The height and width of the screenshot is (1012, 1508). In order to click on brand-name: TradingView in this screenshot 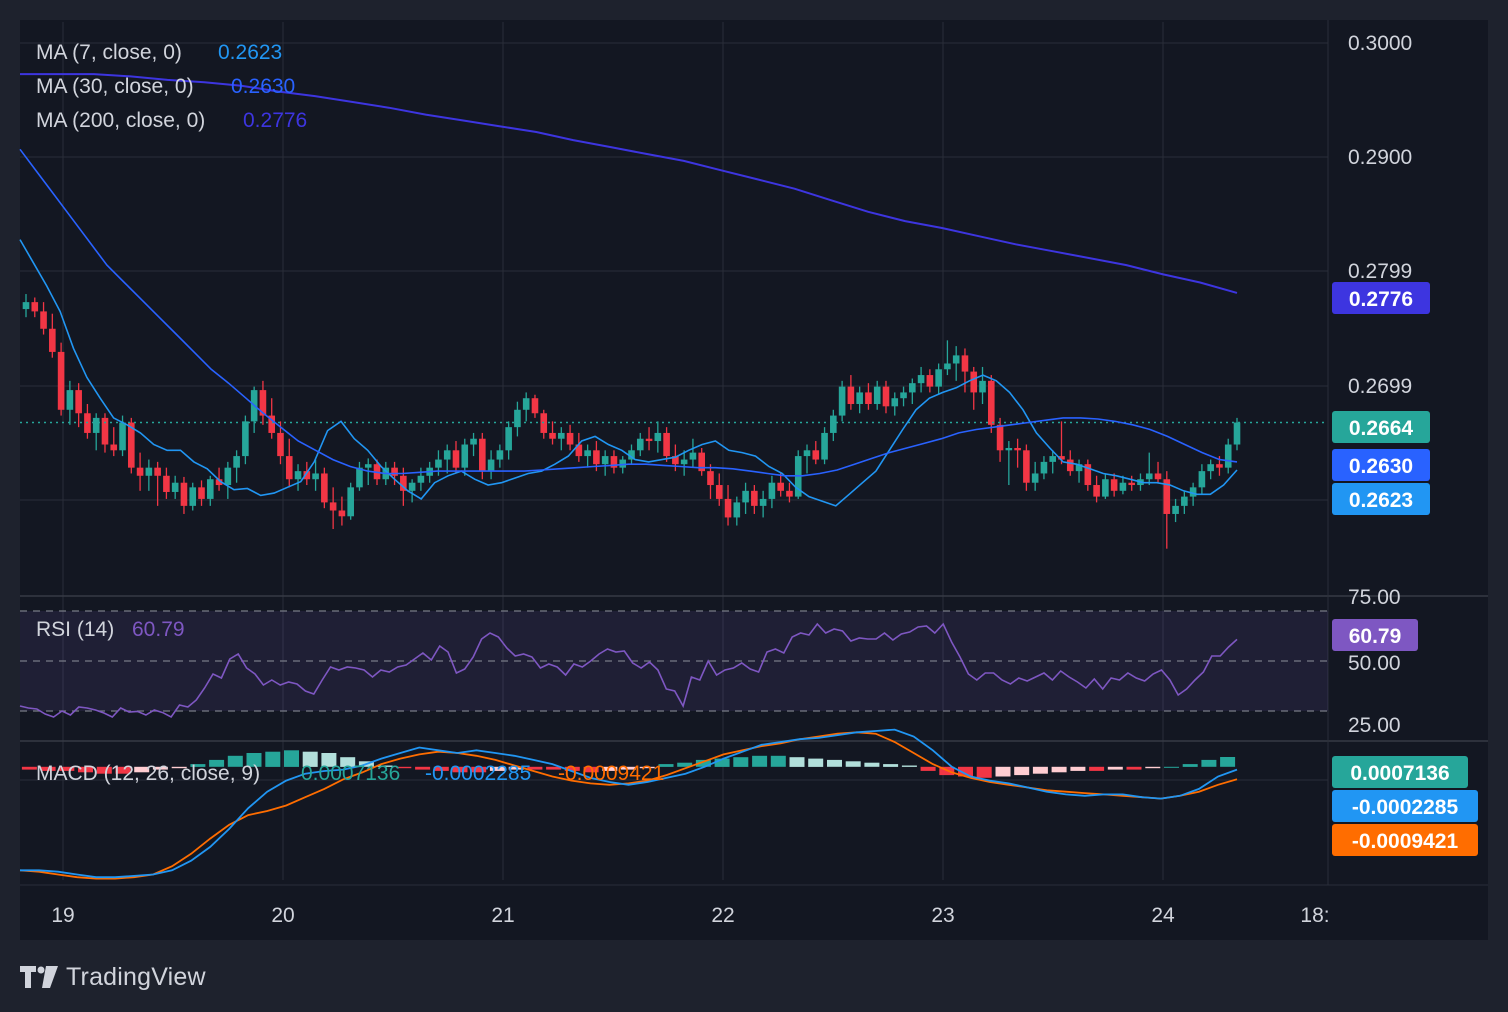, I will do `click(136, 976)`.